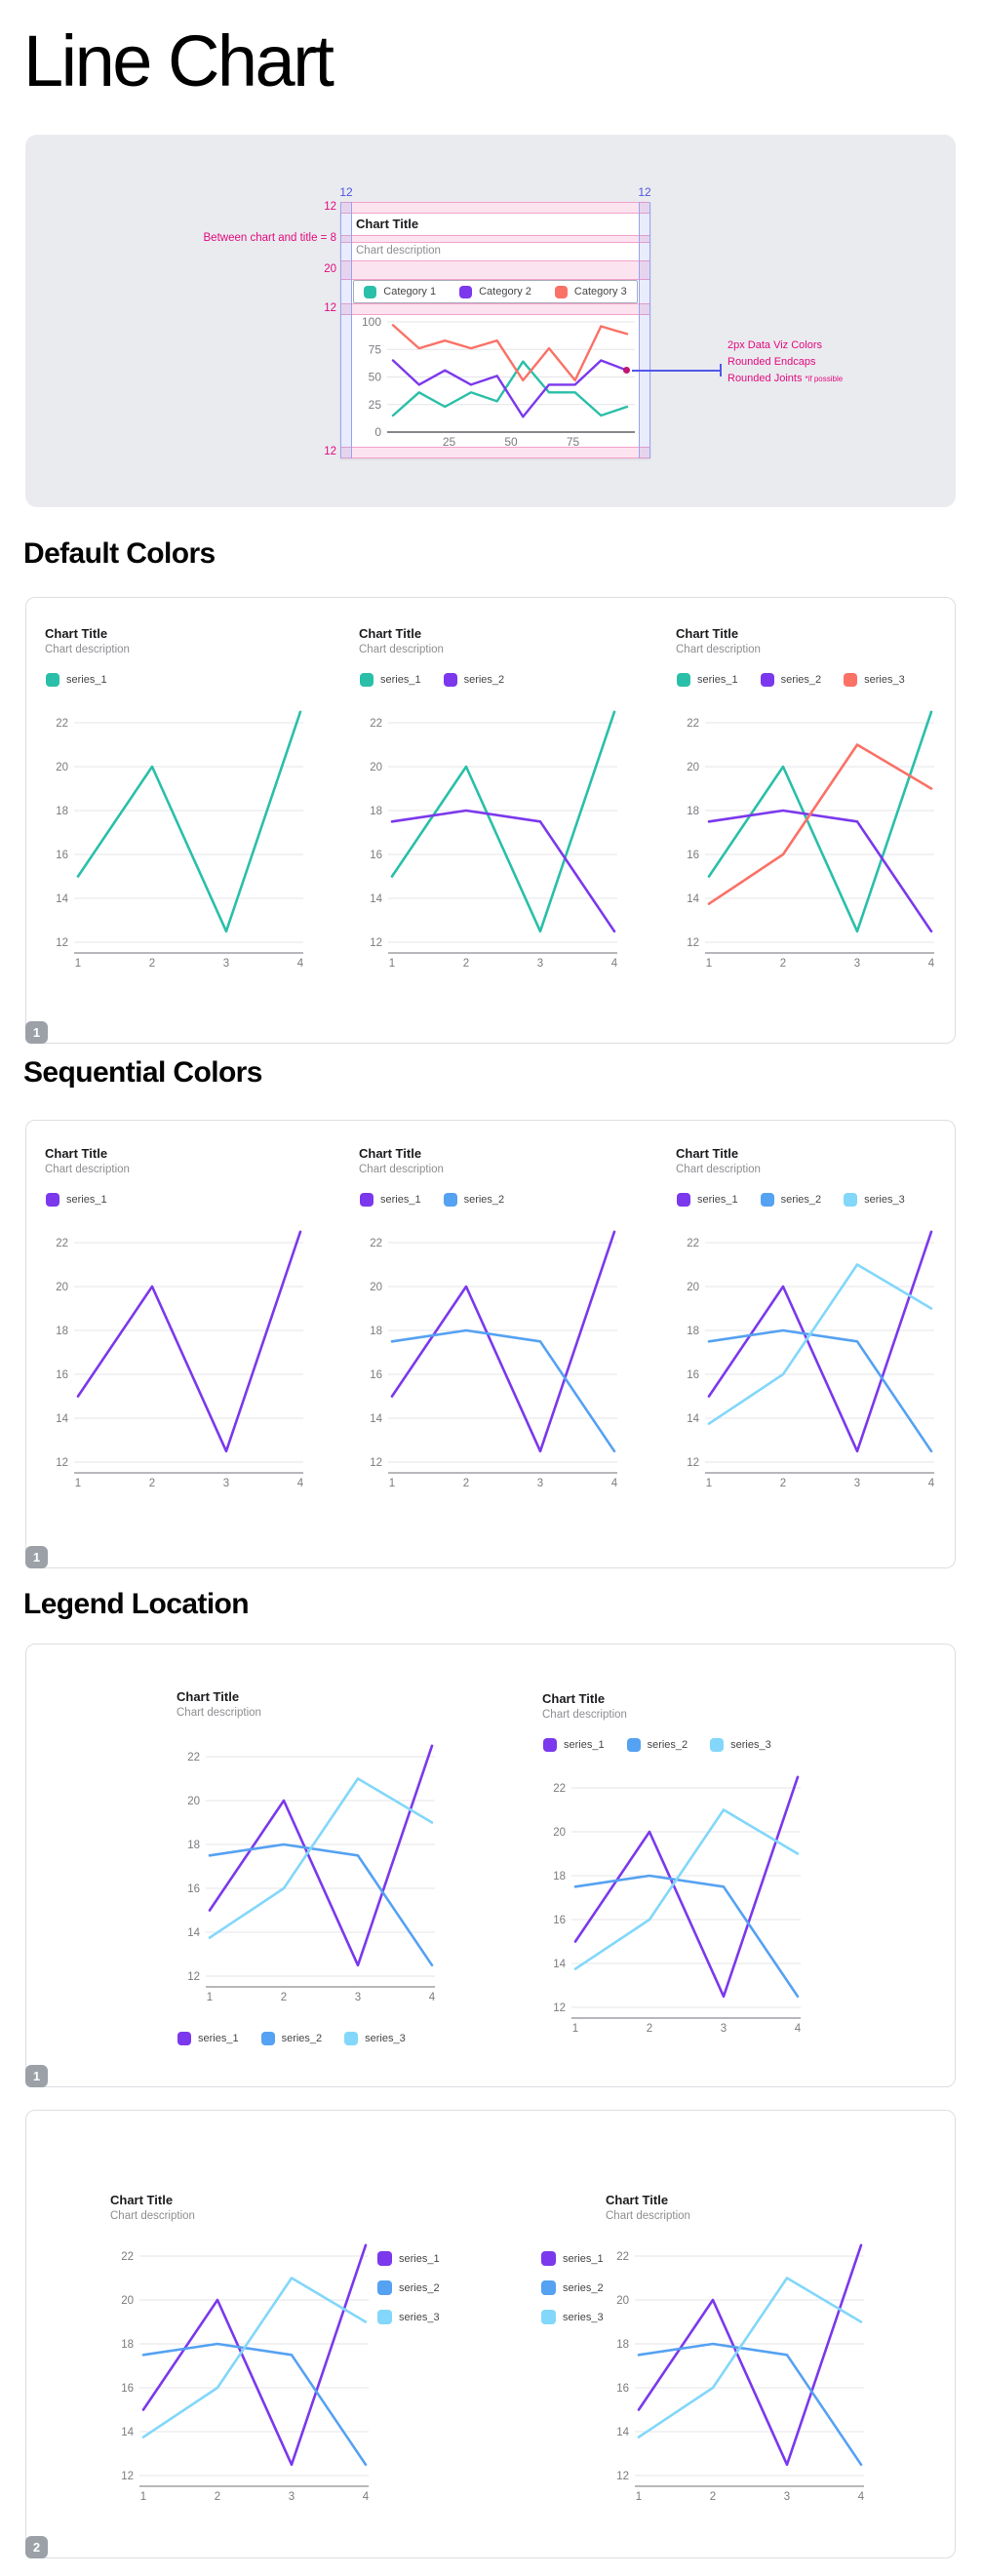 The image size is (983, 2576). Describe the element at coordinates (86, 680) in the screenshot. I see `legend-item-label: series_1` at that location.